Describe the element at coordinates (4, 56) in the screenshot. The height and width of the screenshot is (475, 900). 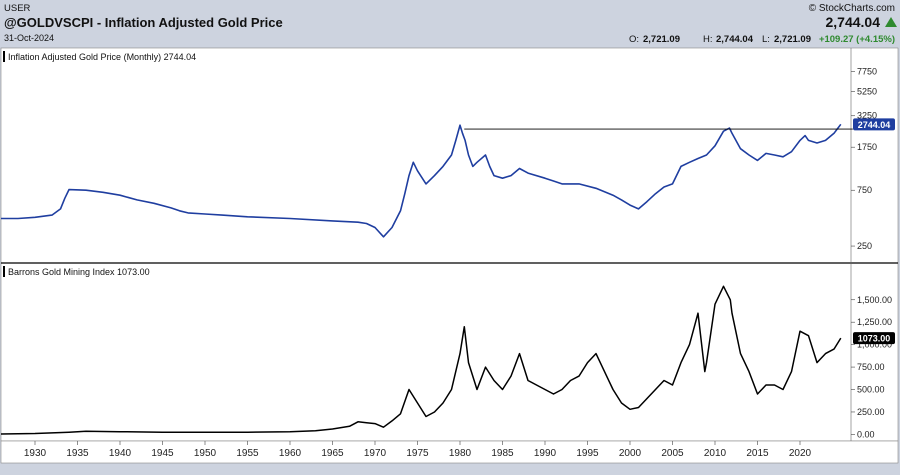
I see `gold-panel-marker` at that location.